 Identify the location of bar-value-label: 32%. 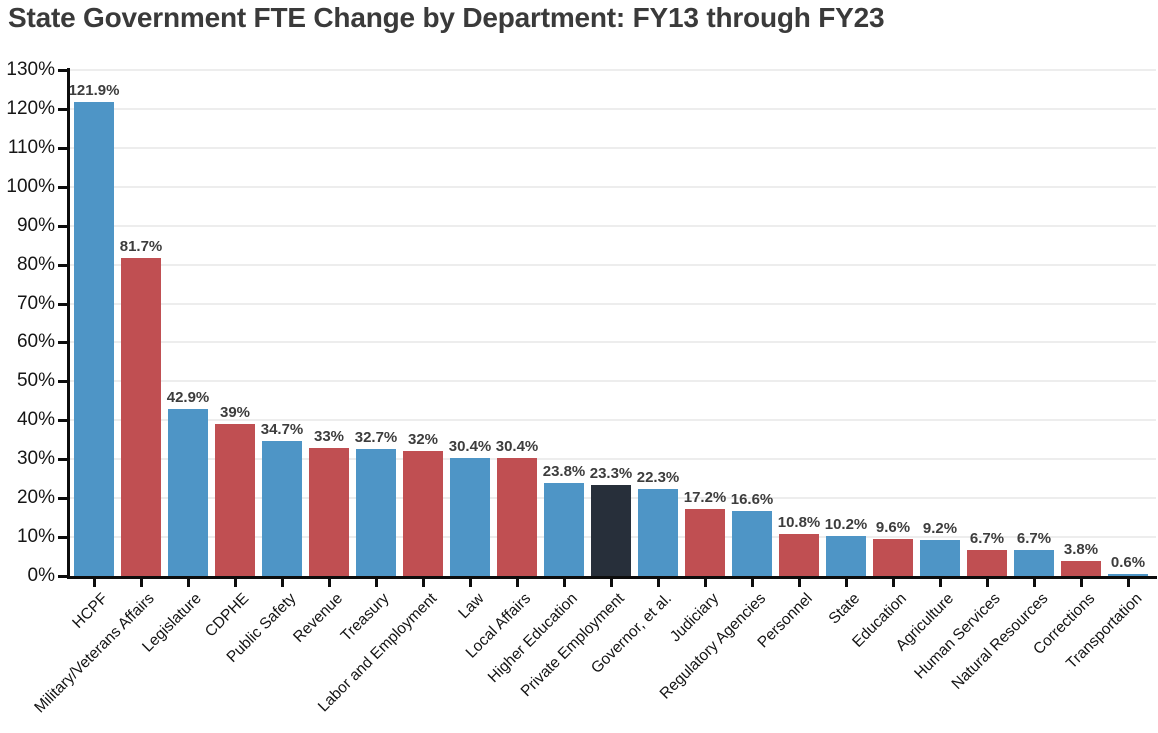
(423, 440).